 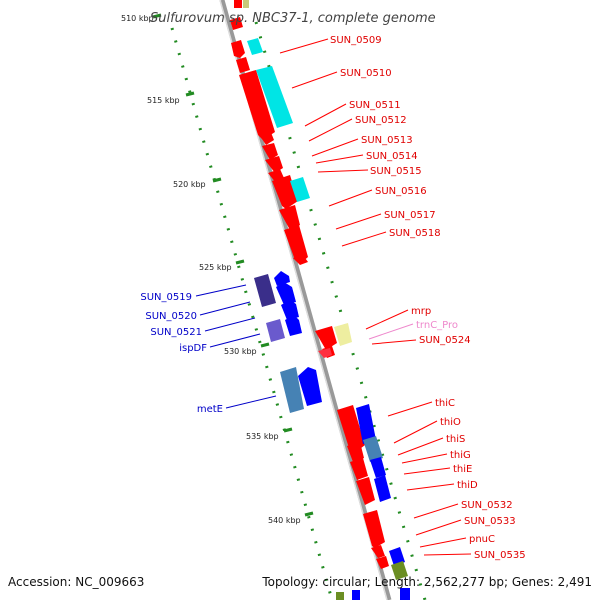 I want to click on map-title: Sulfurovum sp. NBC37-1, complete genome, so click(x=293, y=18).